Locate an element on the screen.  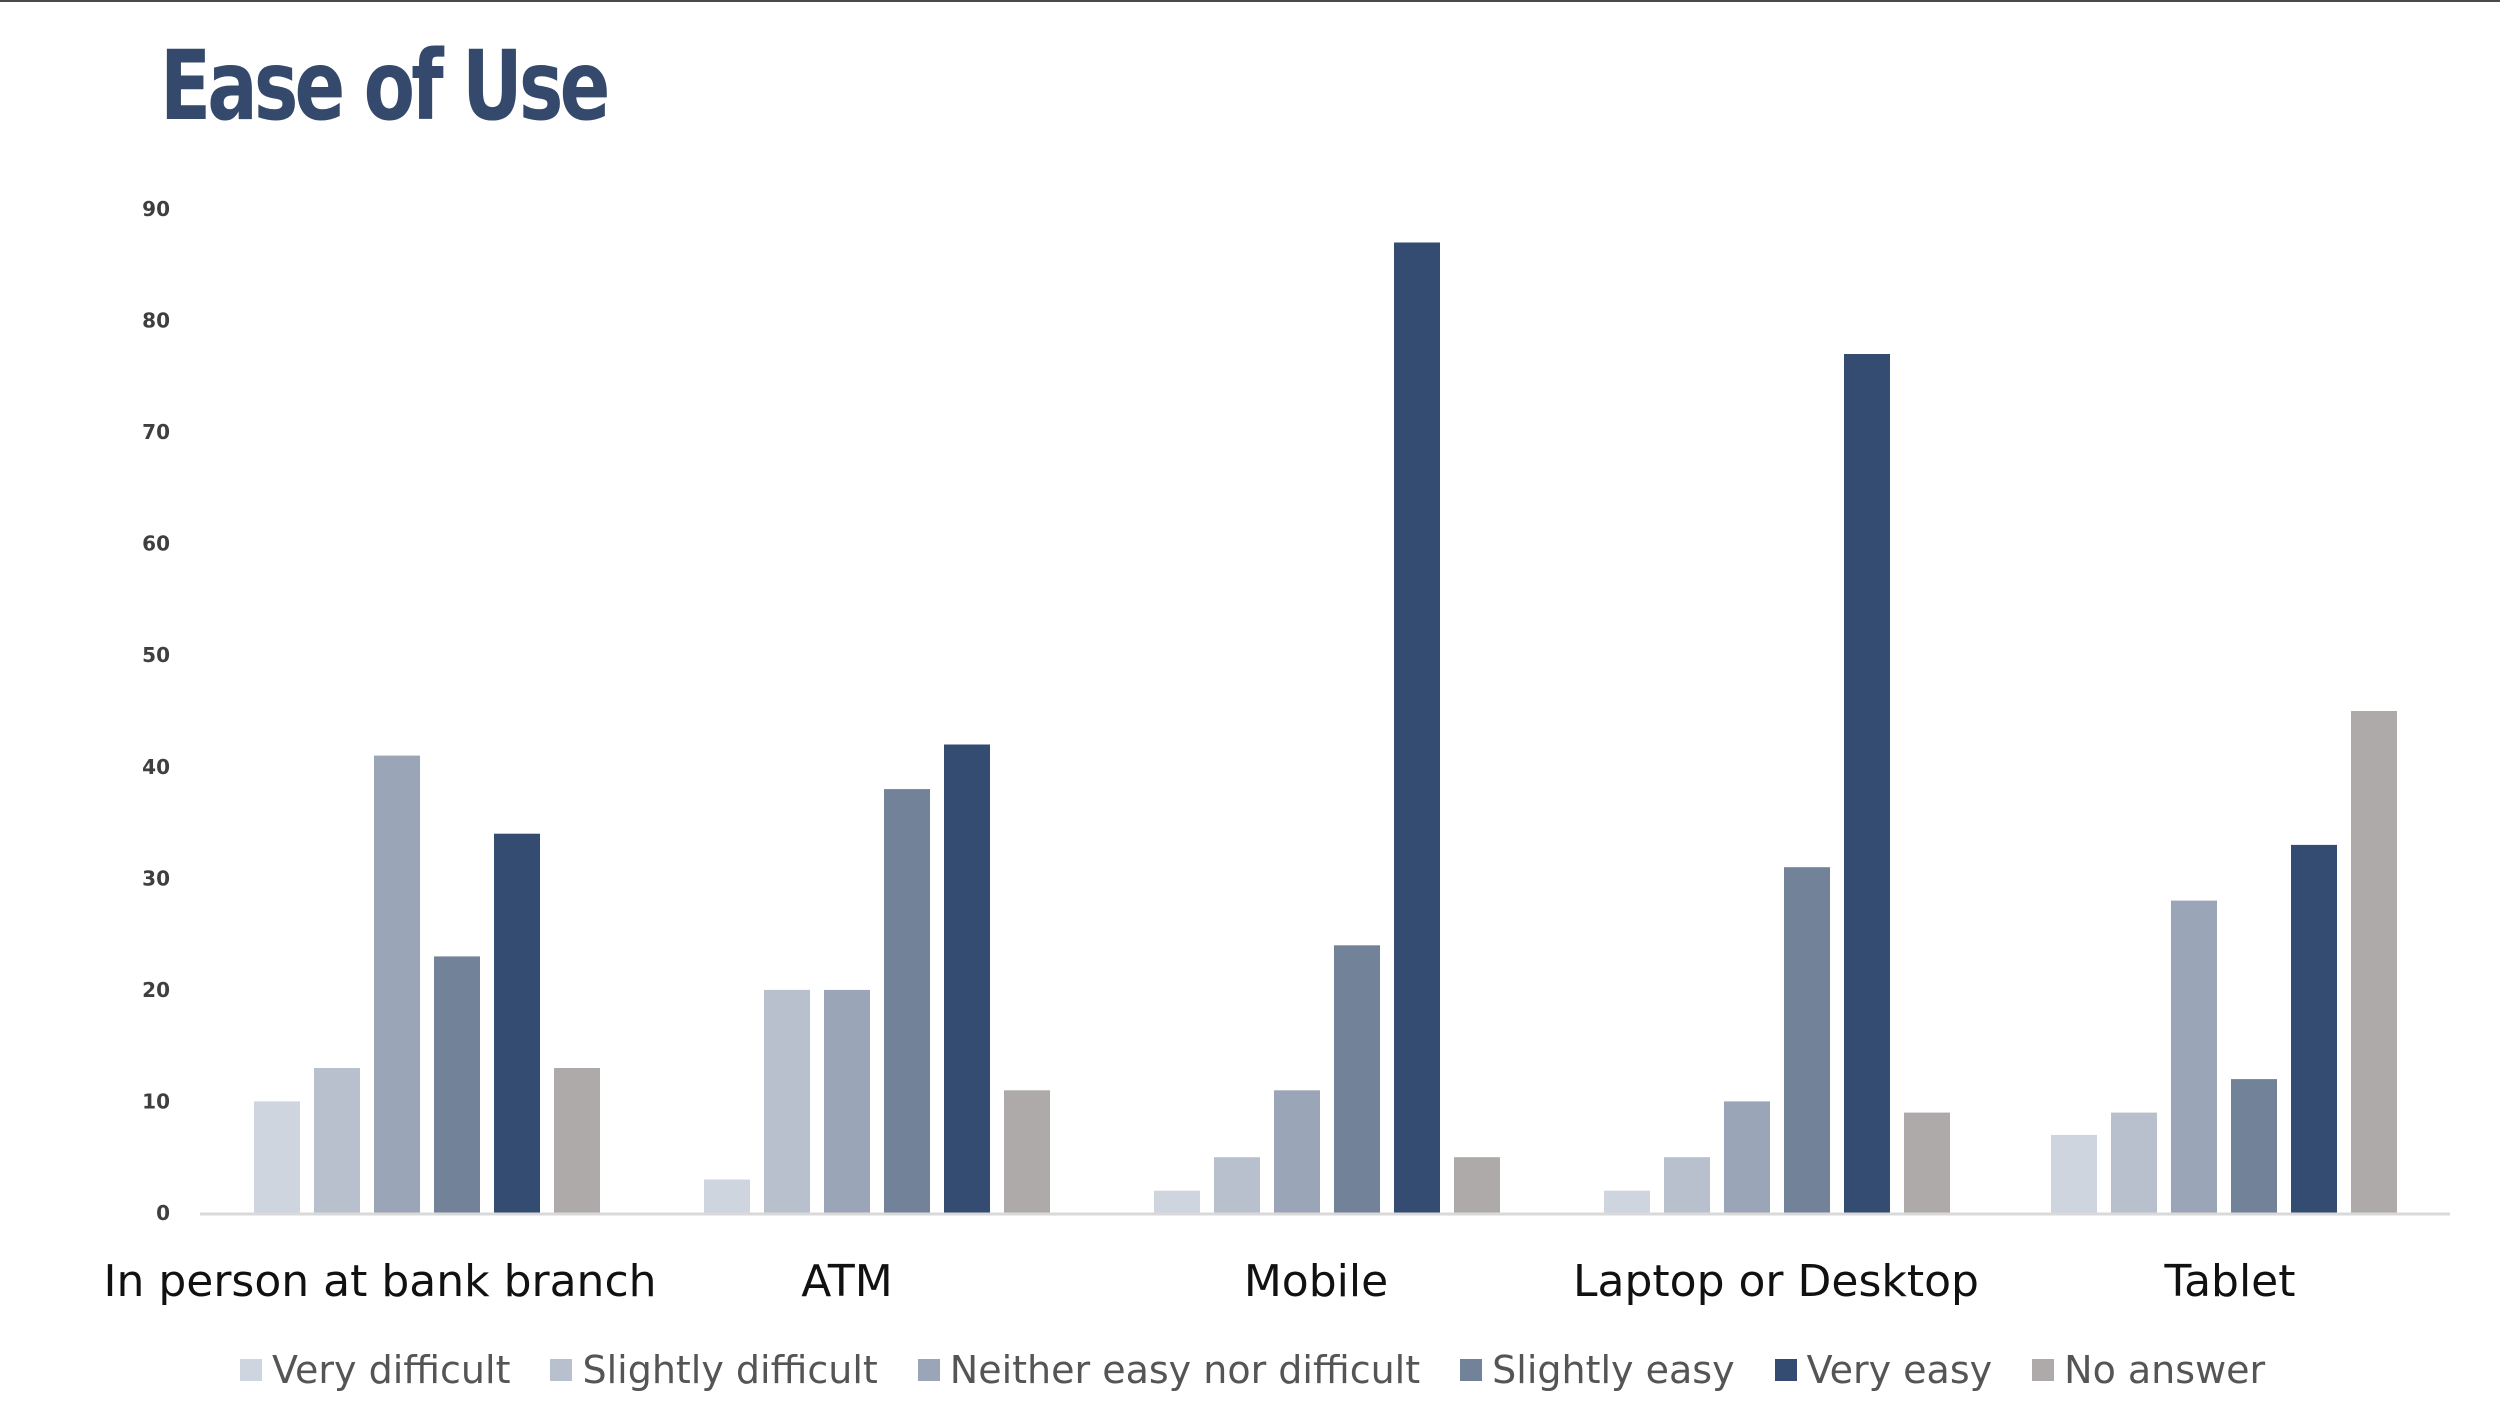
category-label: ATM is located at coordinates (847, 1281).